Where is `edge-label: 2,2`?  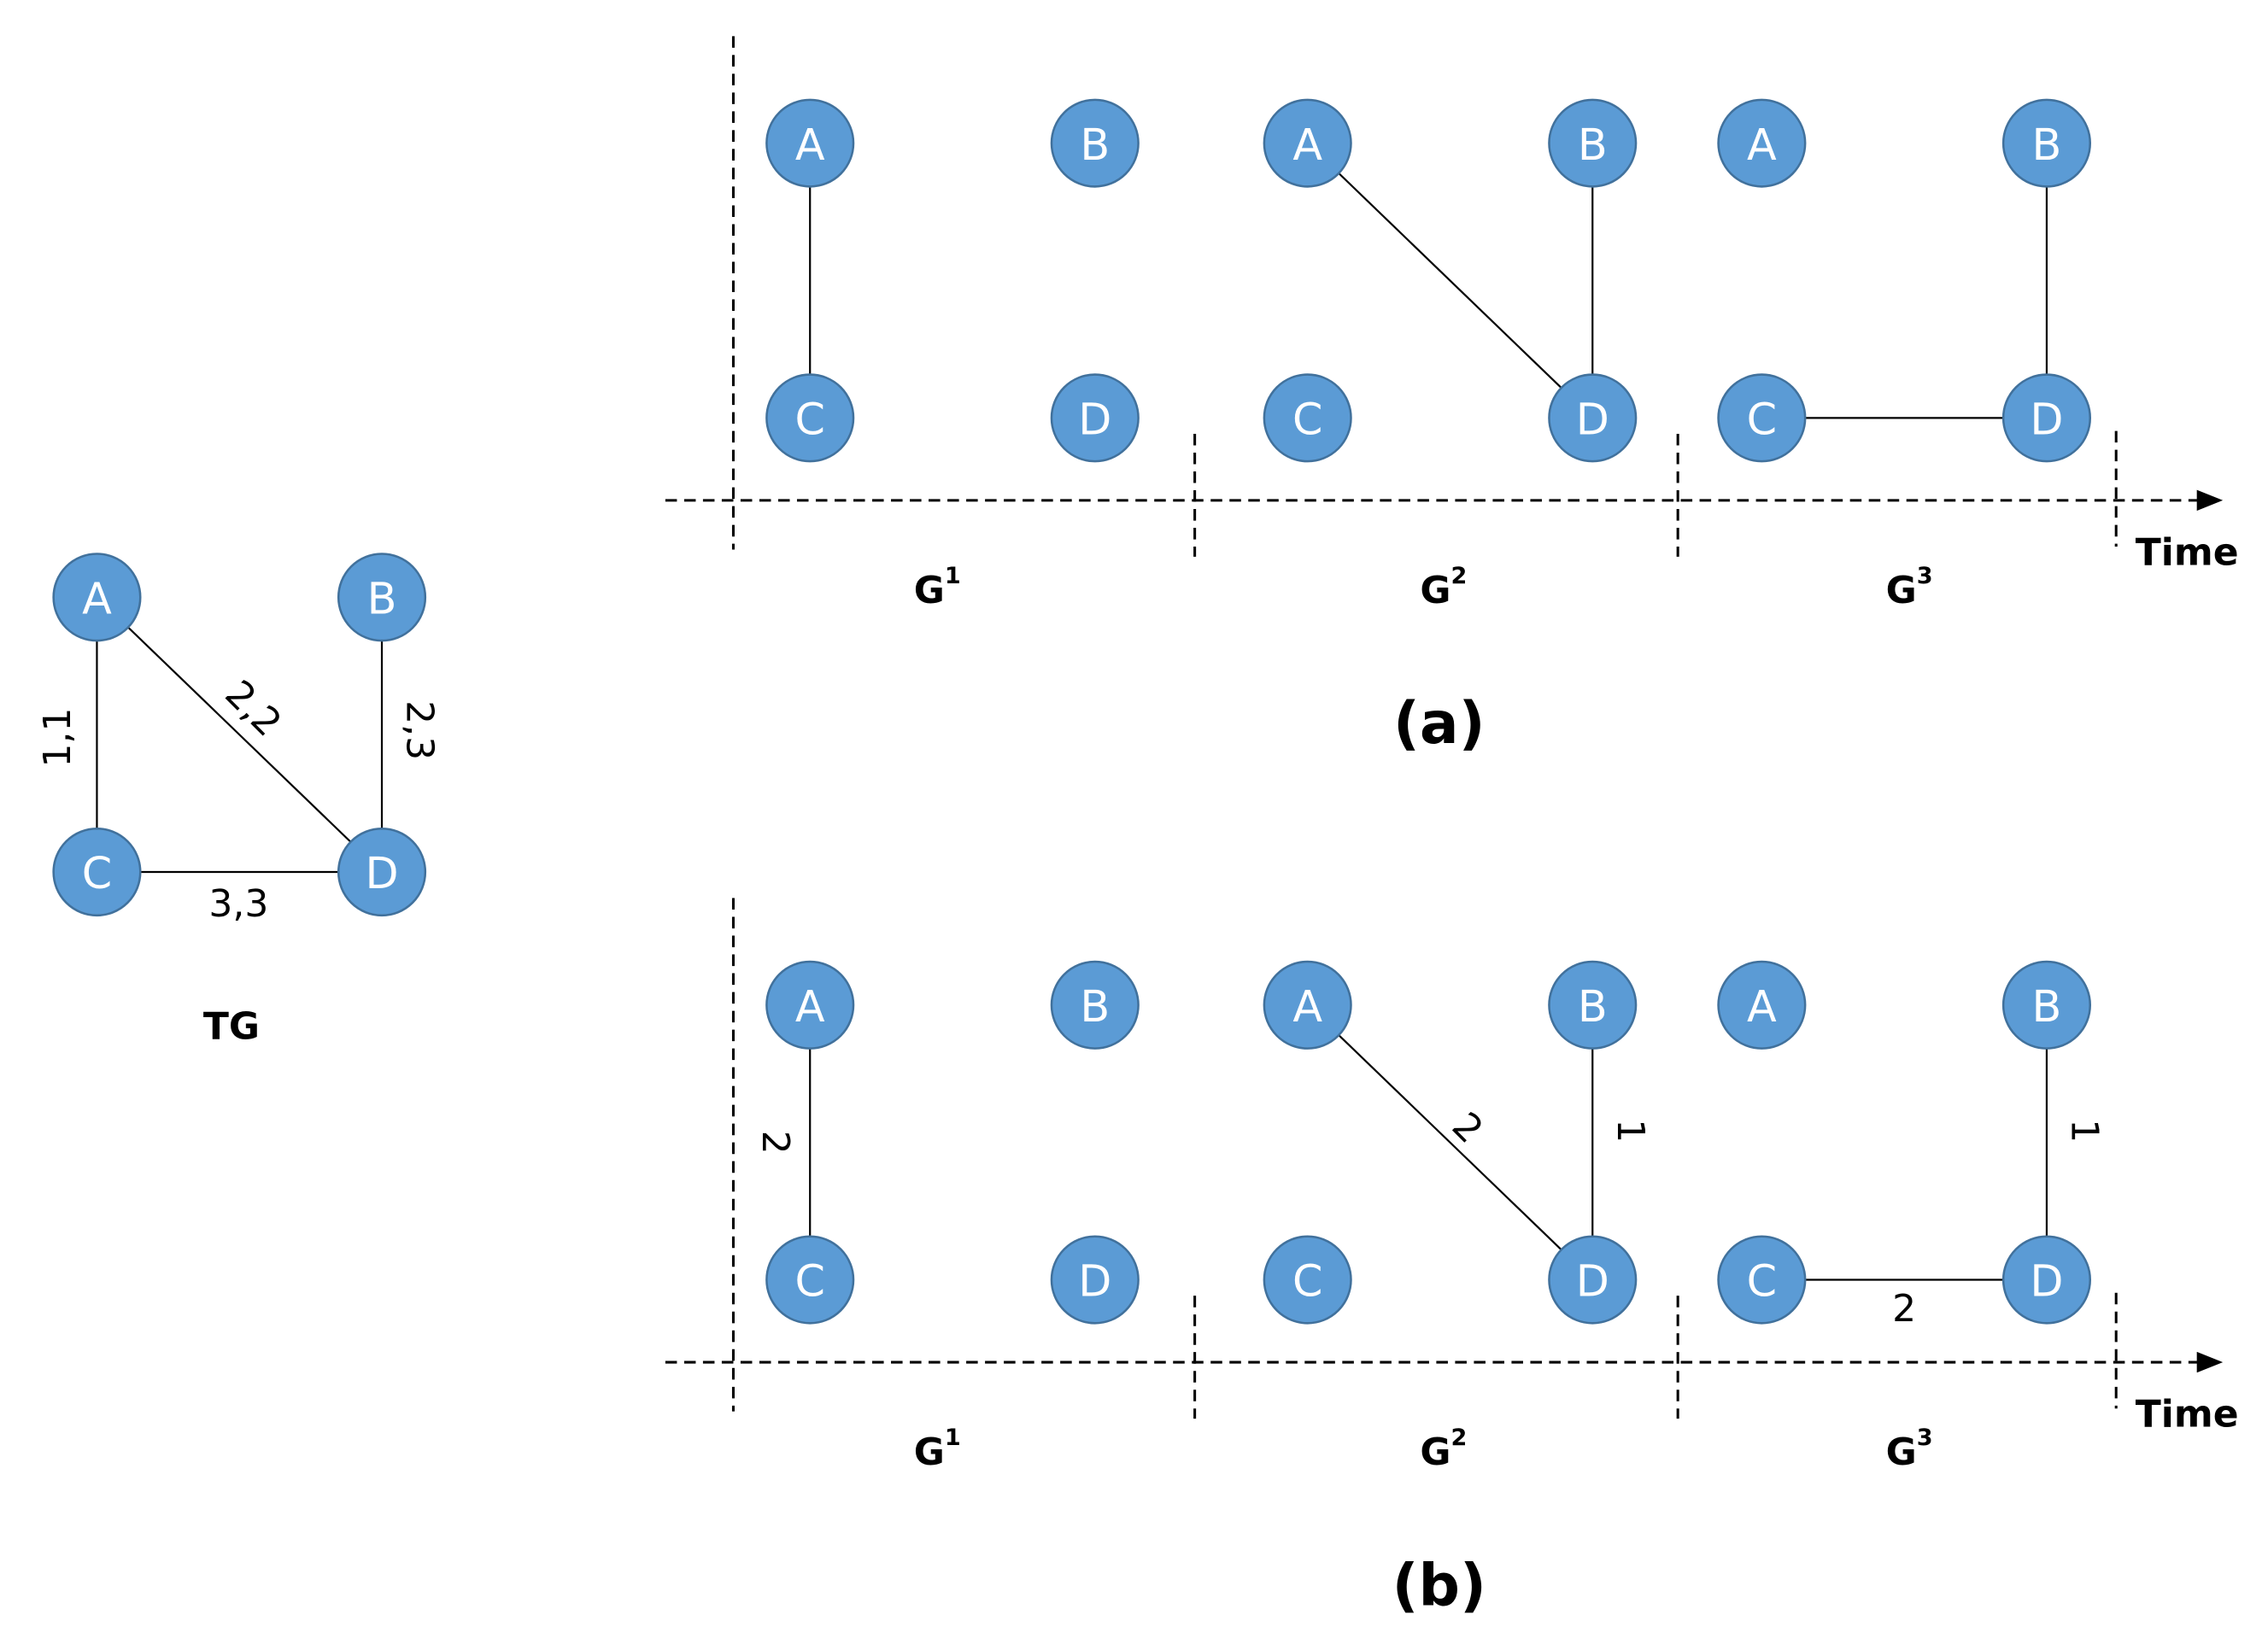
edge-label: 2,2 is located at coordinates (253, 709).